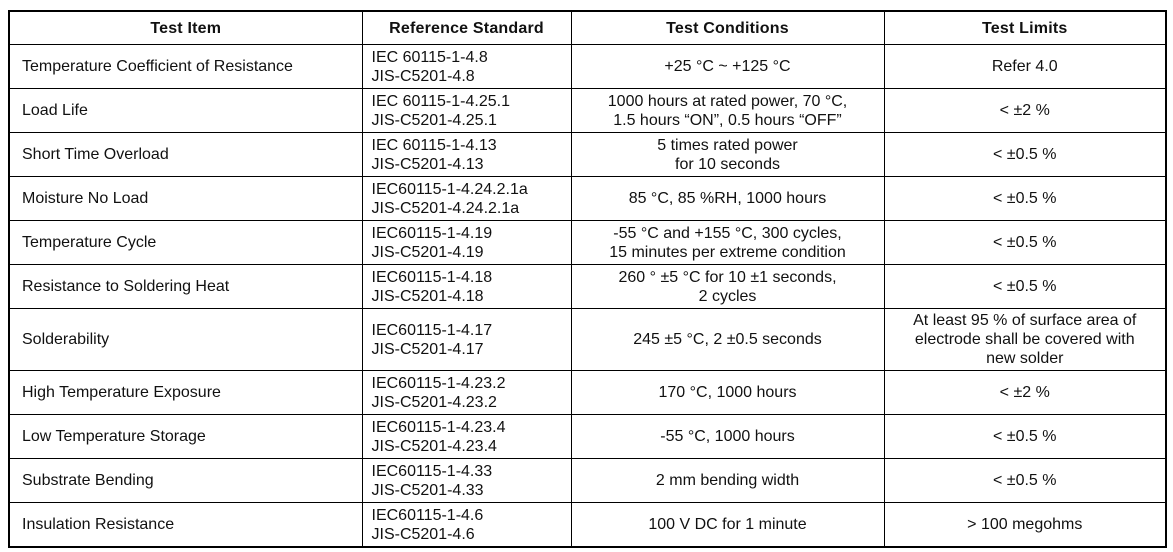 This screenshot has height=552, width=1173. I want to click on cell-test-conditions: 2 mm bending width, so click(727, 480).